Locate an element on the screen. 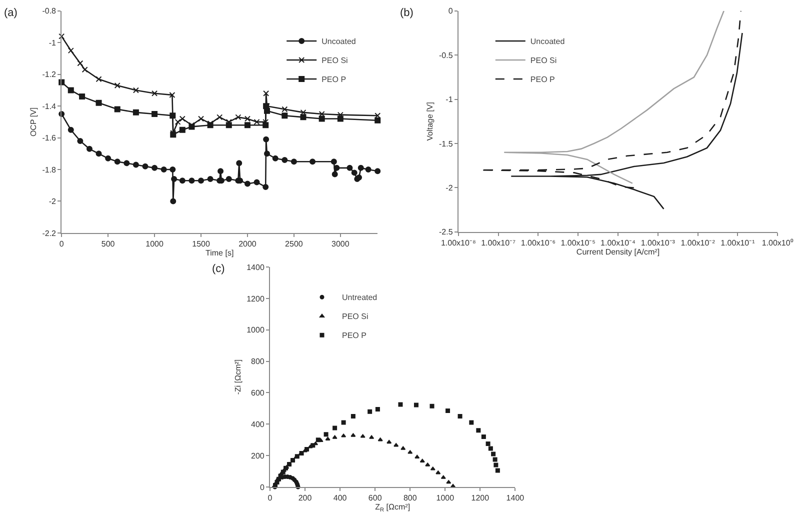  y-tick-label: 1200 is located at coordinates (255, 299).